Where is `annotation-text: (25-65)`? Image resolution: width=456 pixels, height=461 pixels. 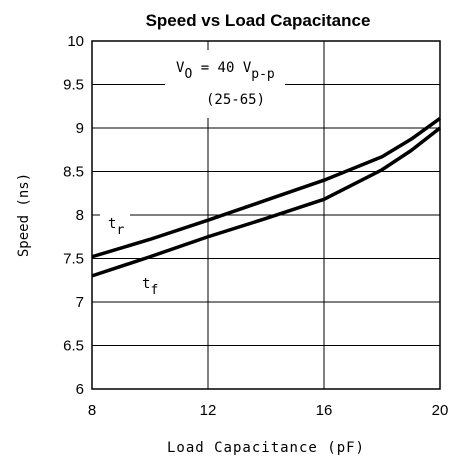 annotation-text: (25-65) is located at coordinates (235, 100).